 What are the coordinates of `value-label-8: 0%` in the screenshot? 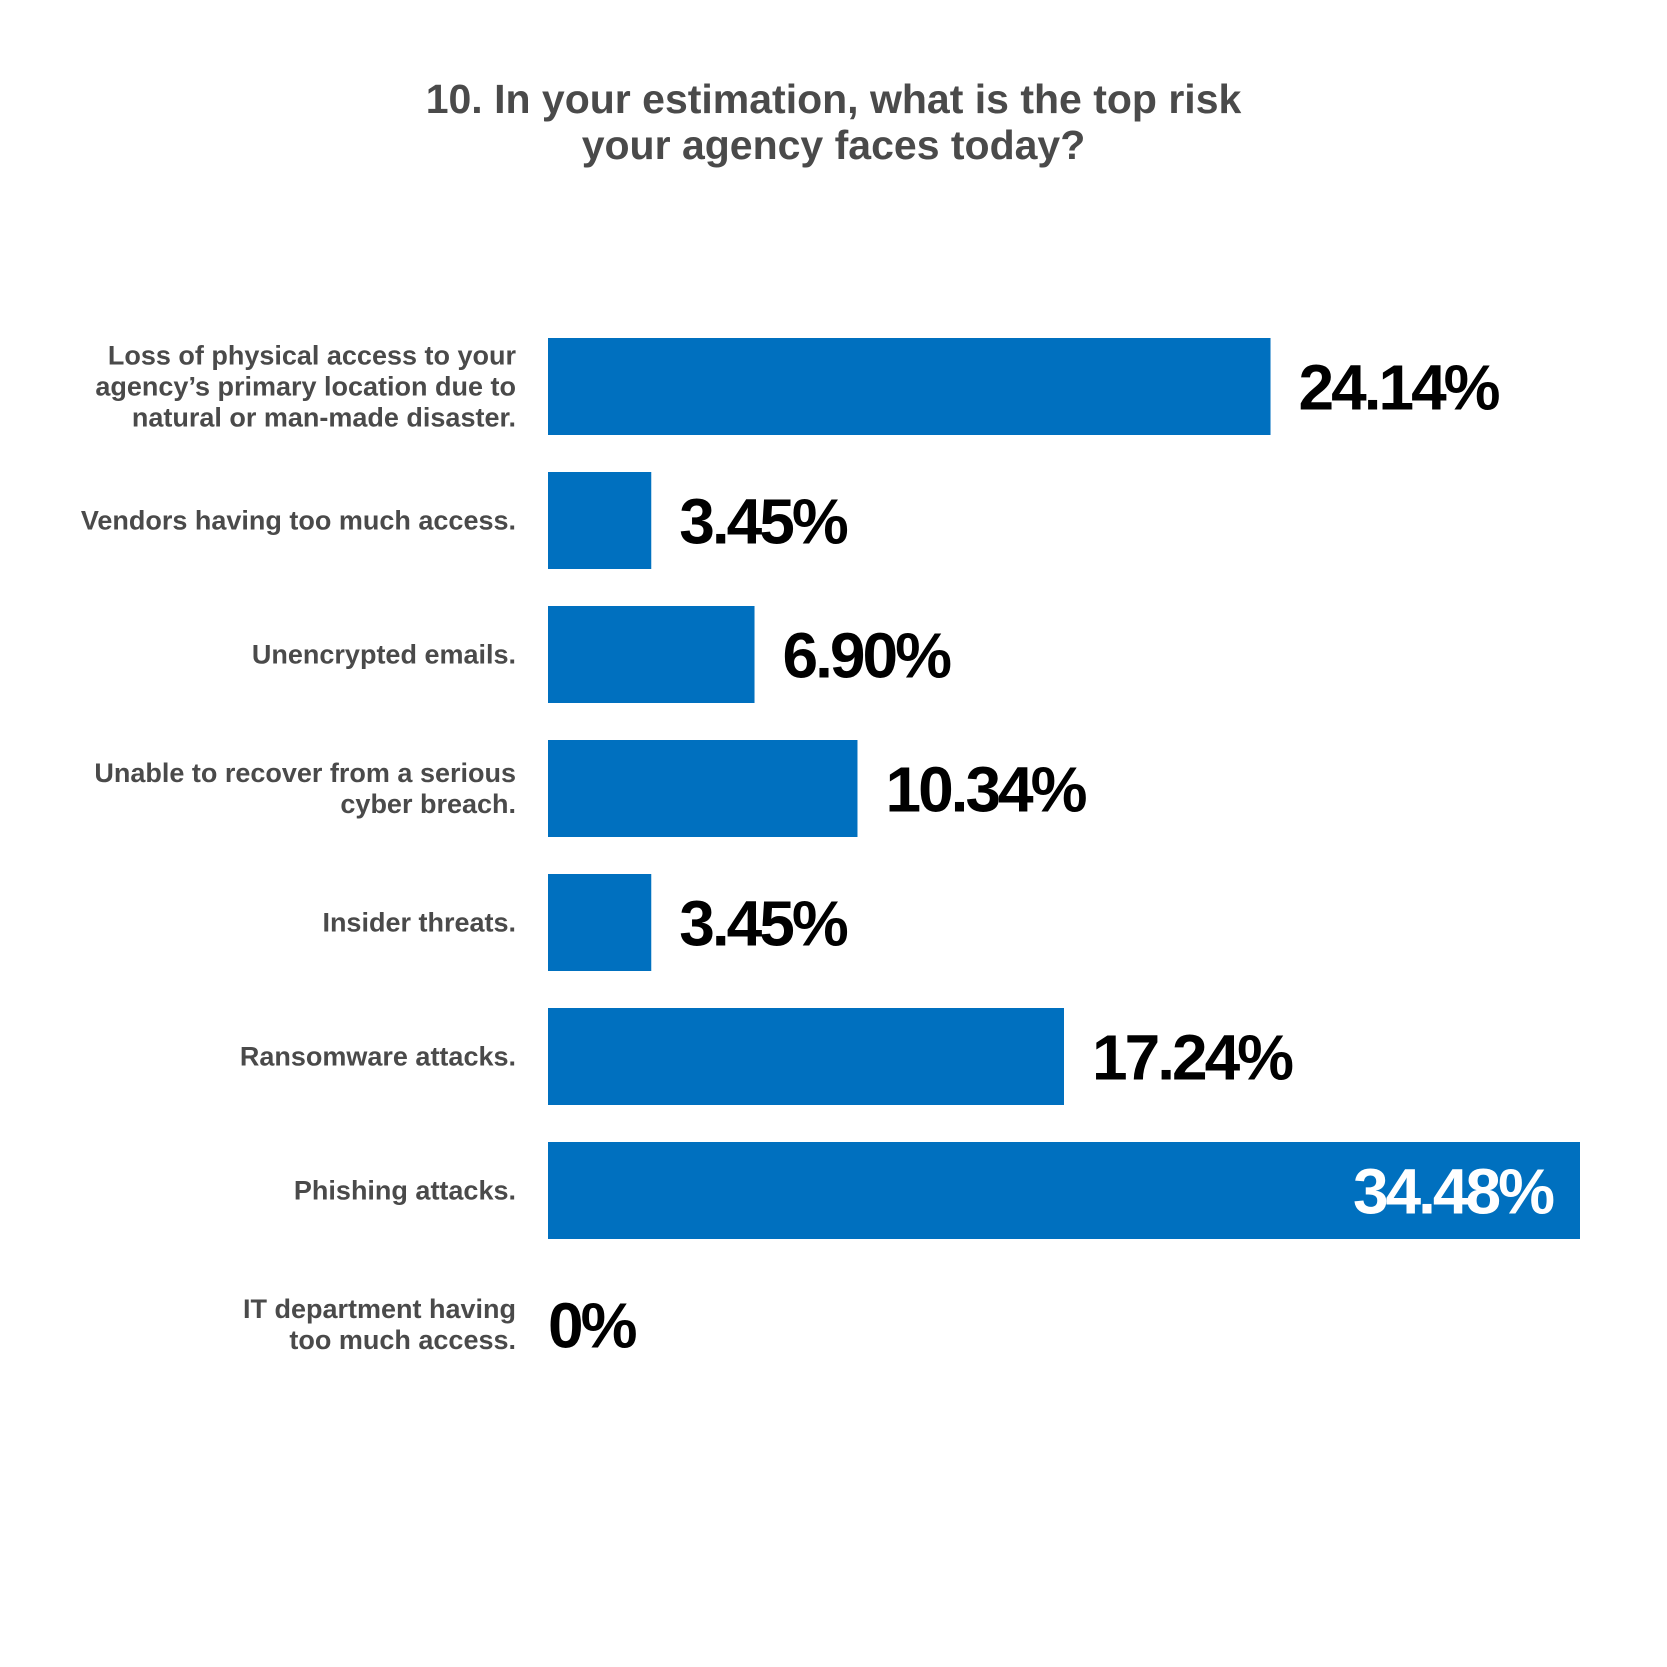 It's located at (592, 1326).